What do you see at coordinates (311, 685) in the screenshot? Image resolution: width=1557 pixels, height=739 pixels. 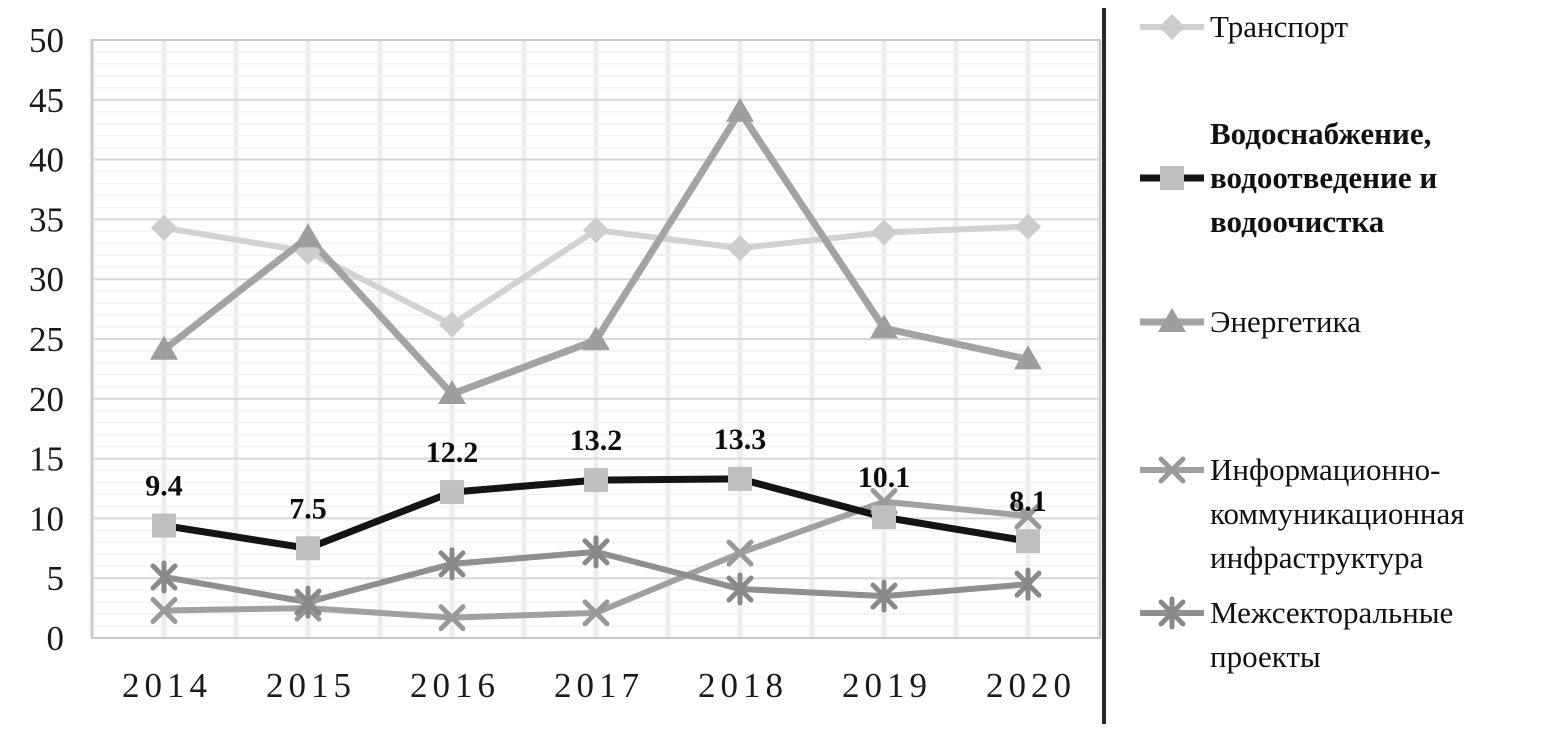 I see `svg-text: 2015` at bounding box center [311, 685].